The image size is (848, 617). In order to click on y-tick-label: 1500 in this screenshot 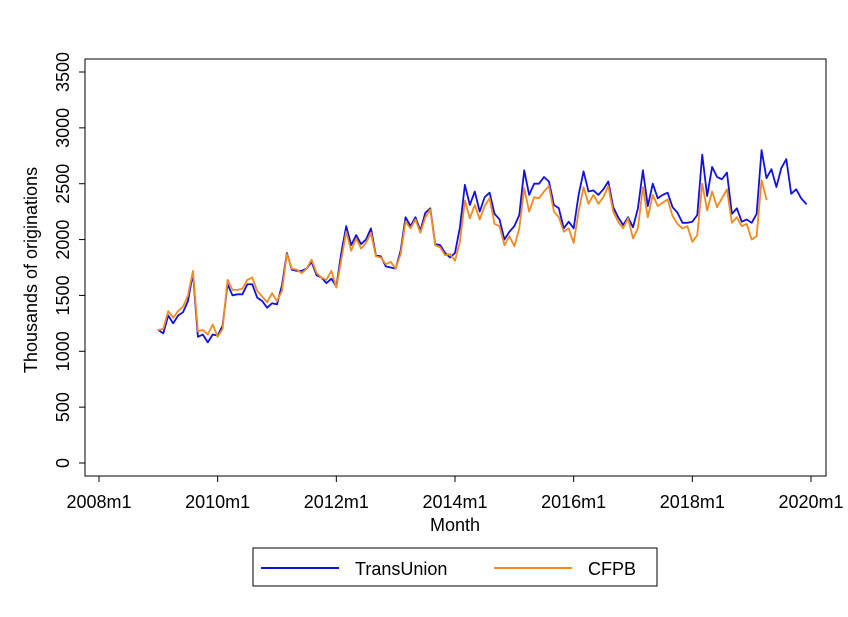, I will do `click(63, 295)`.